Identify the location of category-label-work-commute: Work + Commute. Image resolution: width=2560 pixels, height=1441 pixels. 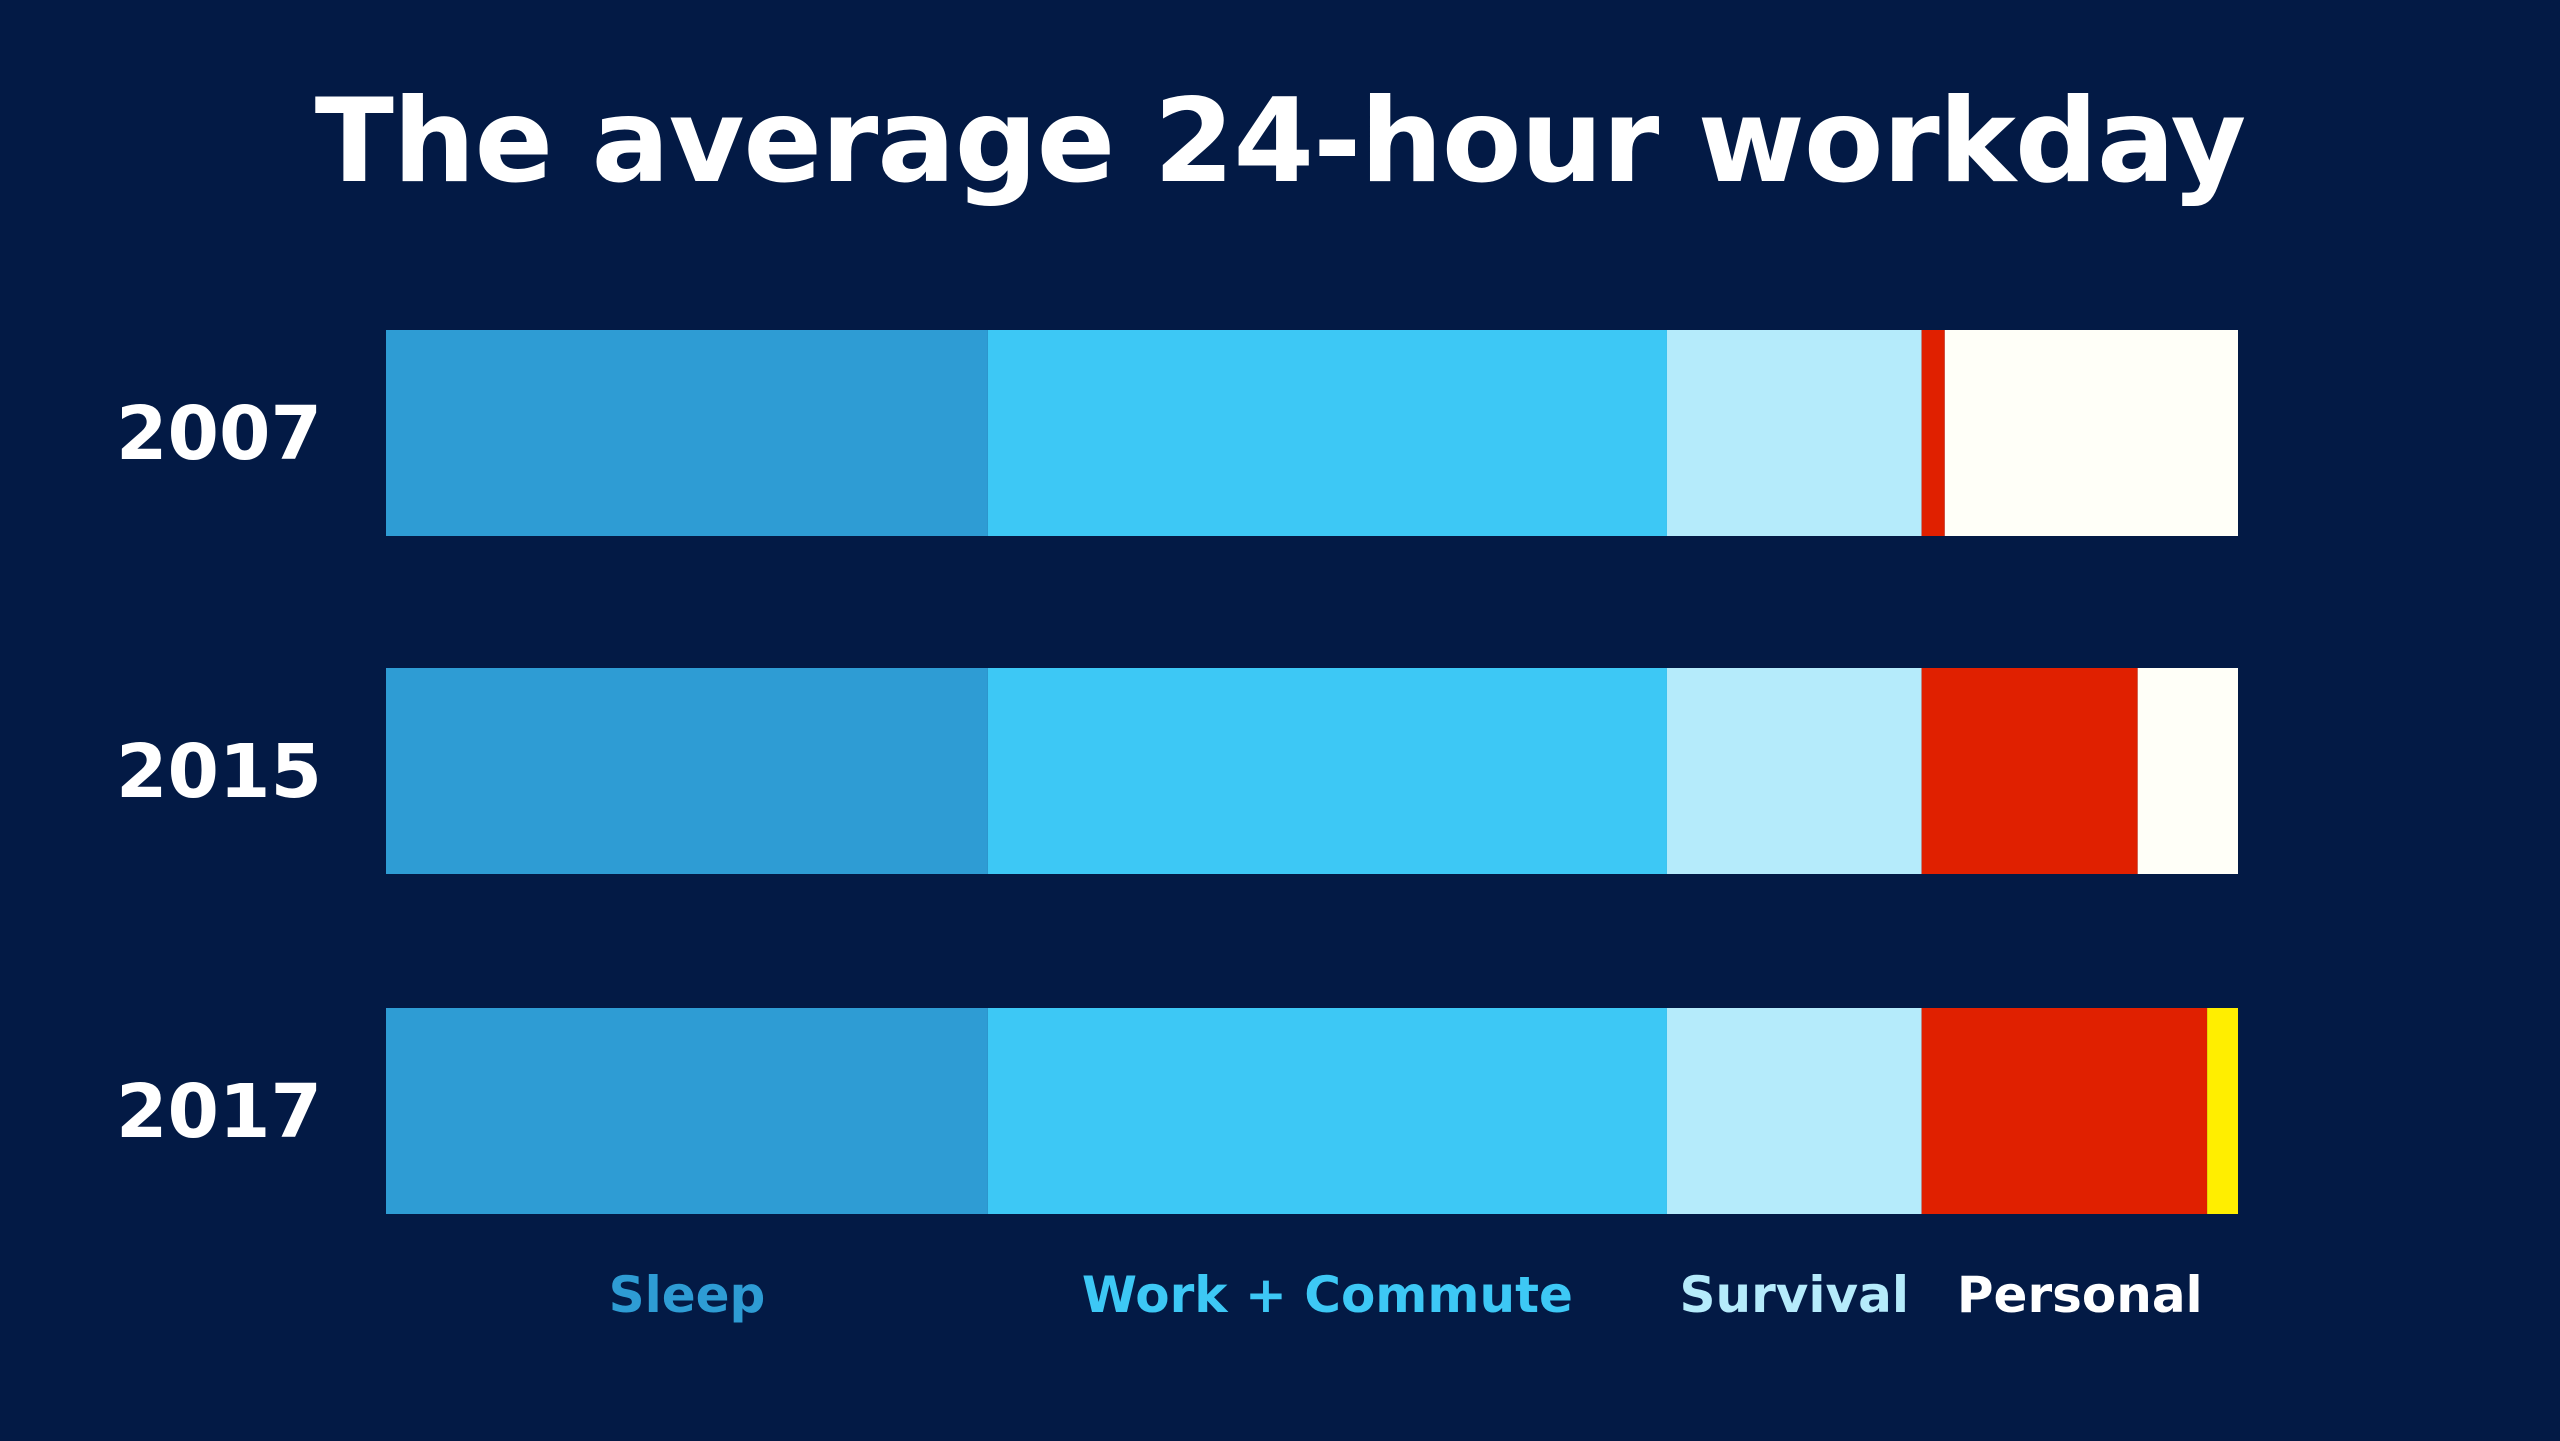
(1327, 1295).